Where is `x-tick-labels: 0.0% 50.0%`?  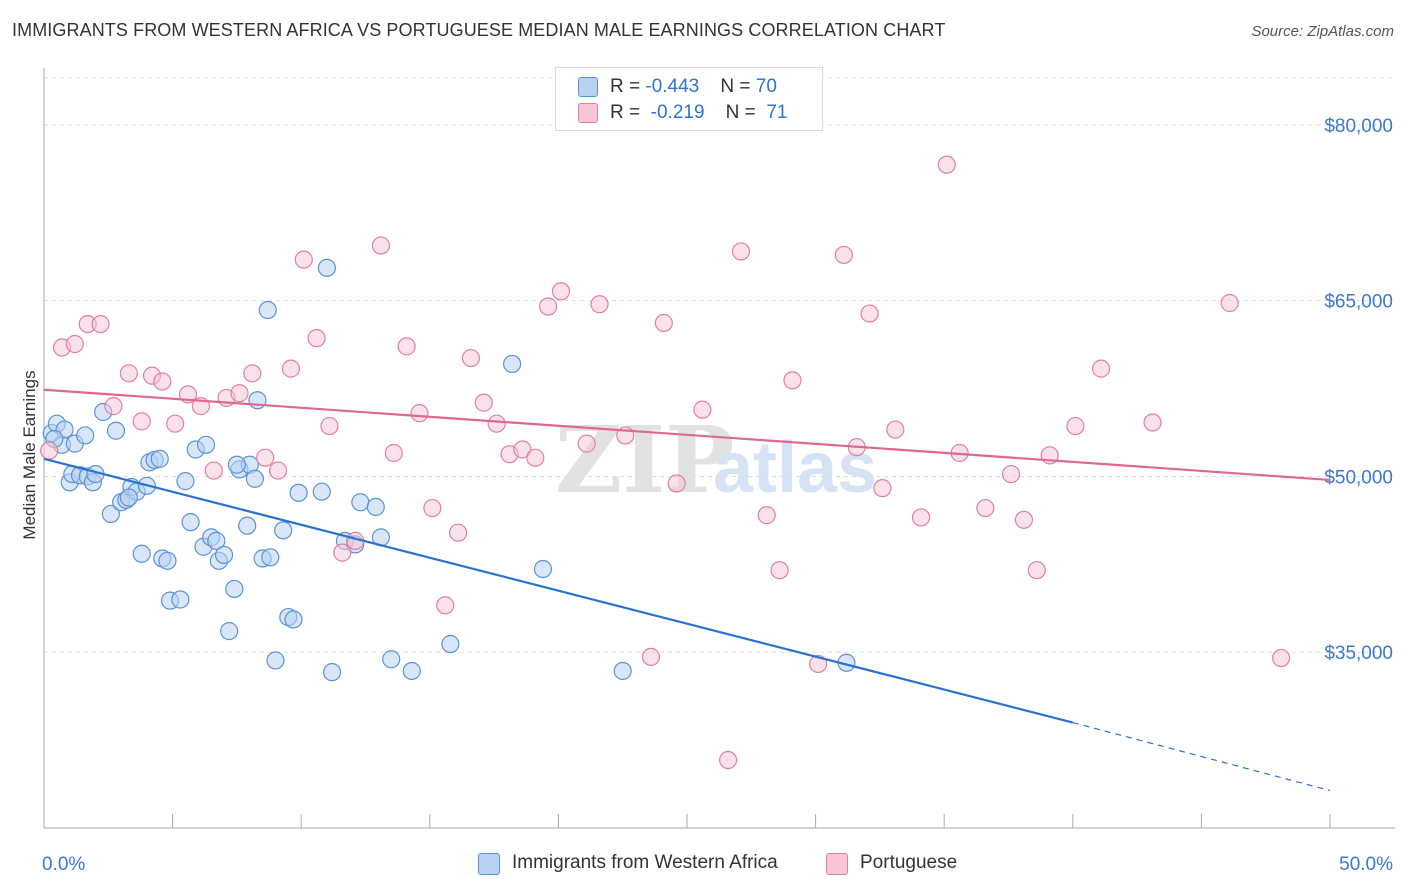
x-tick-labels: 0.0% 50.0% is located at coordinates (717, 864).